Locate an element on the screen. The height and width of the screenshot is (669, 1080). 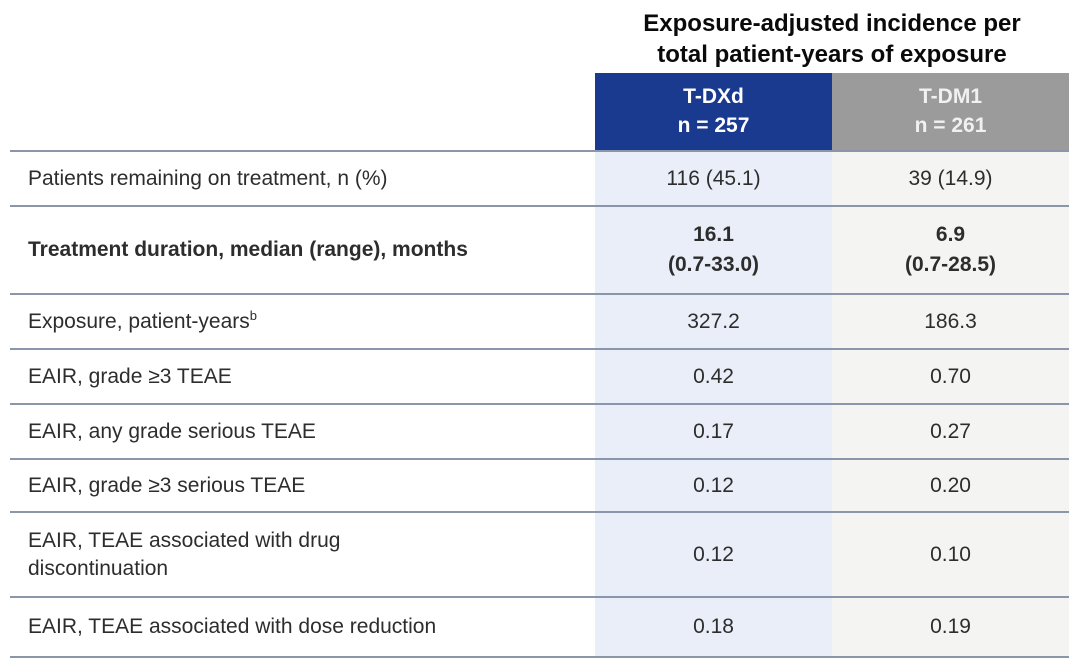
tdm1-value-cell: 0.20 is located at coordinates (950, 485).